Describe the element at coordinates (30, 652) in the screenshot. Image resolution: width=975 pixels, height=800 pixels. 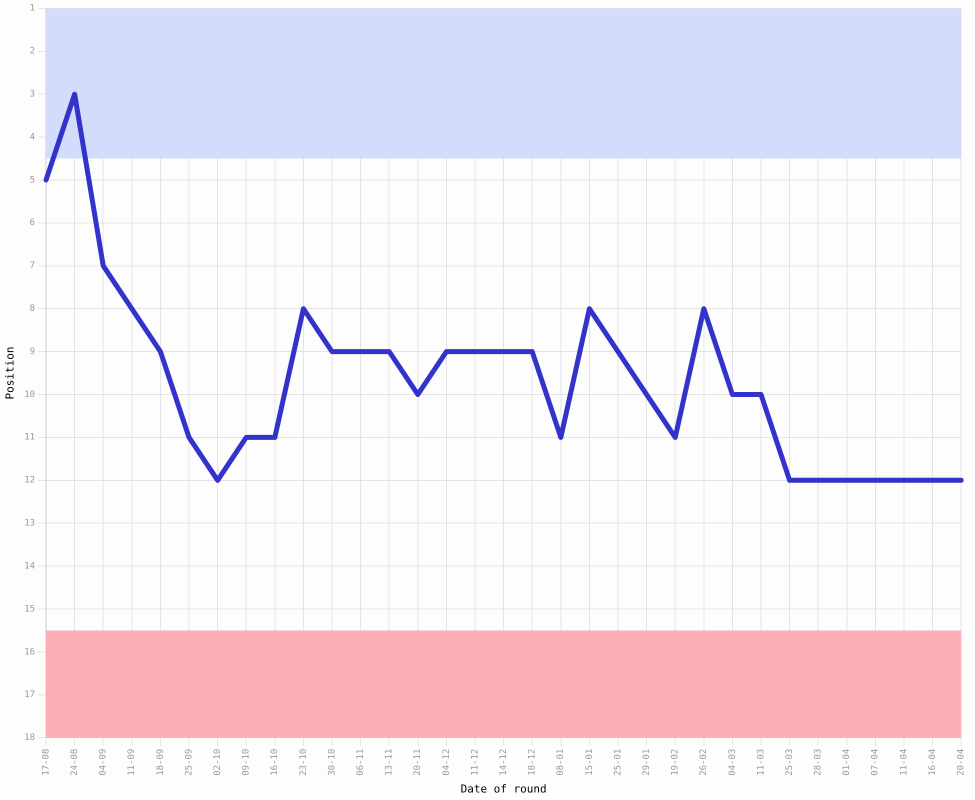
I see `y-tick-label: 16` at that location.